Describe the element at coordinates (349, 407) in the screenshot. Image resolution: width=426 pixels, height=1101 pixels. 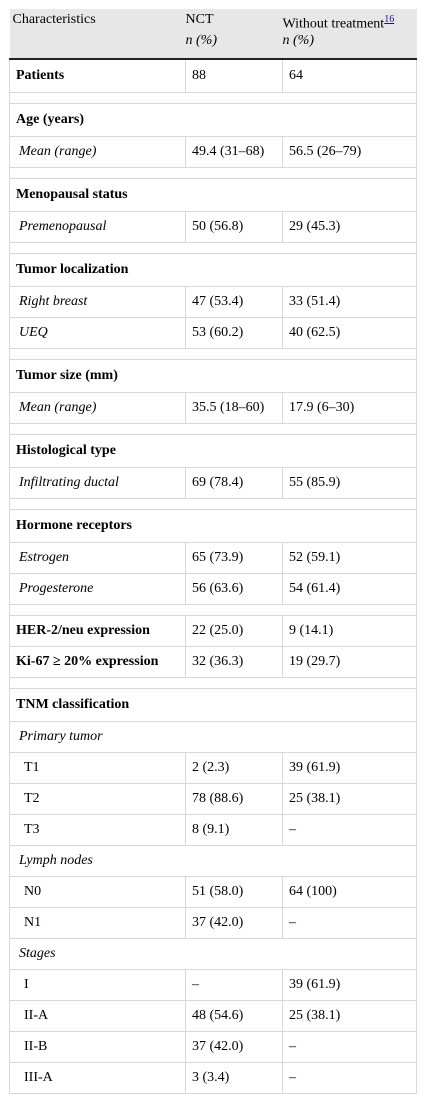
I see `wt-value: 17.9 (6–30)` at that location.